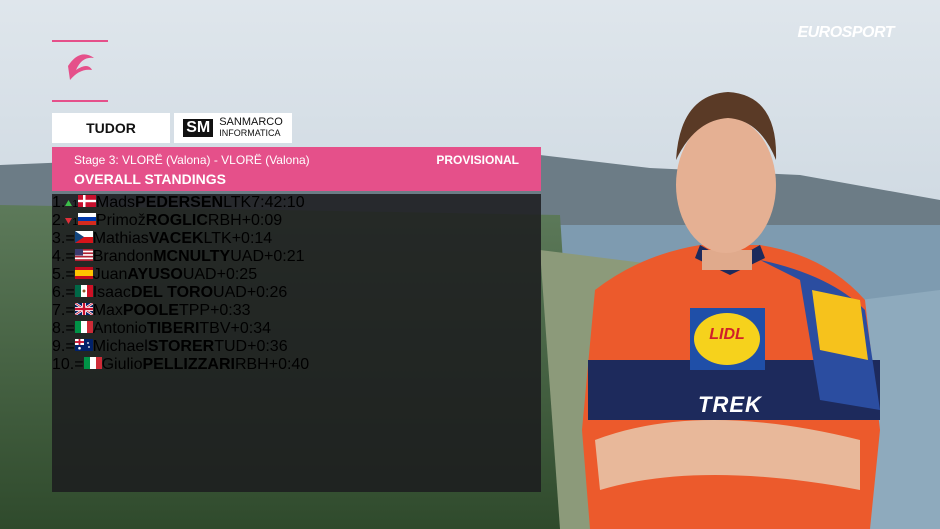 This screenshot has width=940, height=529. What do you see at coordinates (192, 160) in the screenshot?
I see `stage-name: Stage 3: VLORË (Valona) - VLORË (Valona)` at bounding box center [192, 160].